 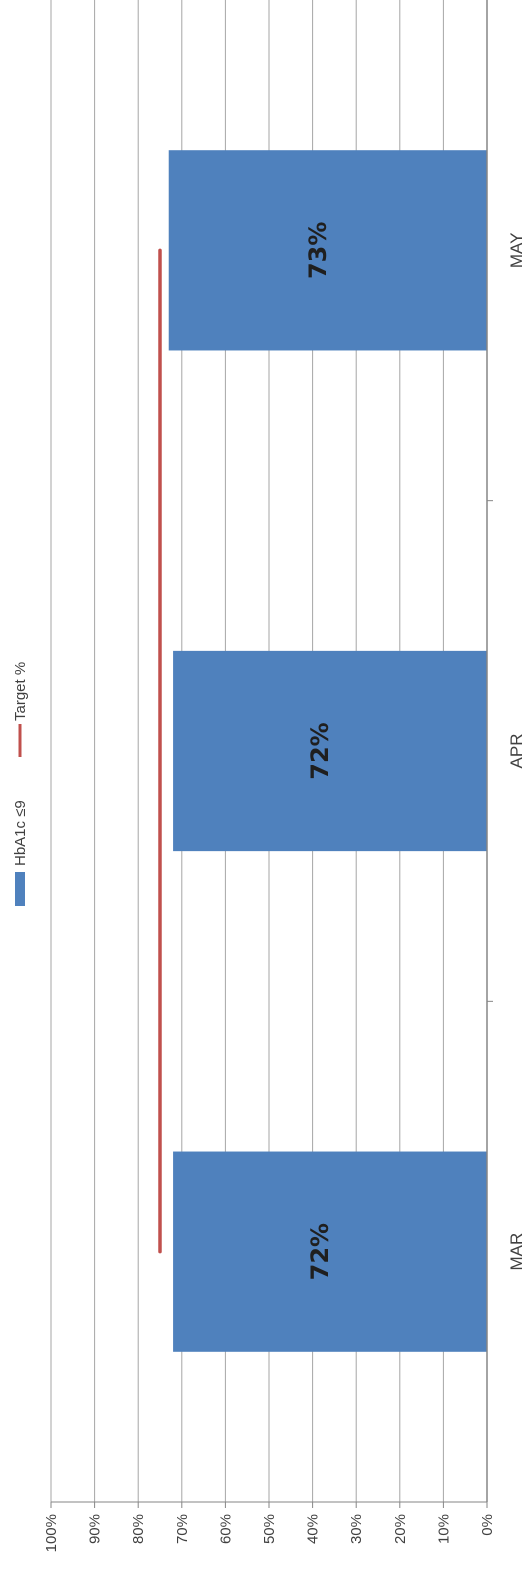 I want to click on value-tick-label: 80%, so click(x=138, y=1529).